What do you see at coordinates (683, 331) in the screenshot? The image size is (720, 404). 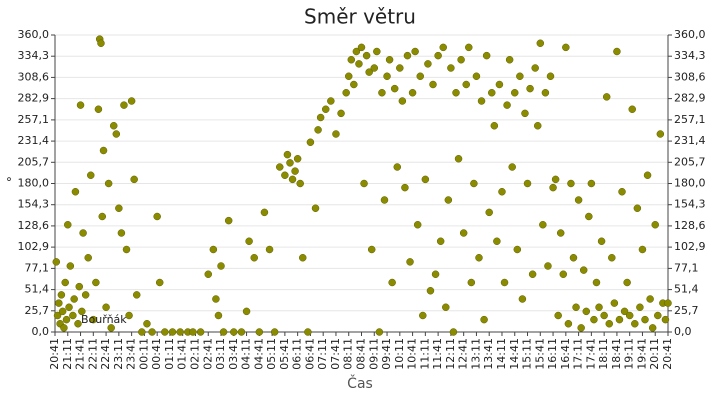 I see `y2-tick-label: 0,0` at bounding box center [683, 331].